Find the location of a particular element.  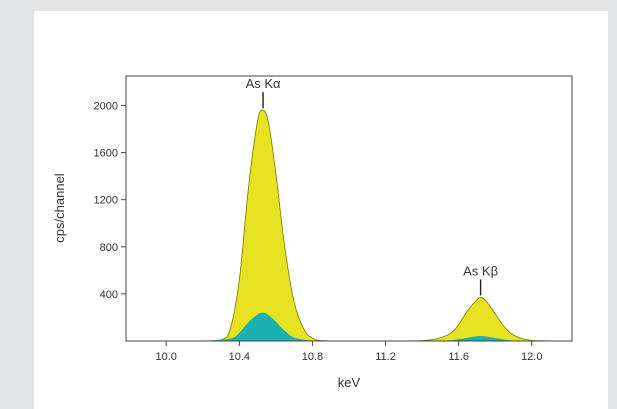

y-tick-label: 400 is located at coordinates (109, 295).